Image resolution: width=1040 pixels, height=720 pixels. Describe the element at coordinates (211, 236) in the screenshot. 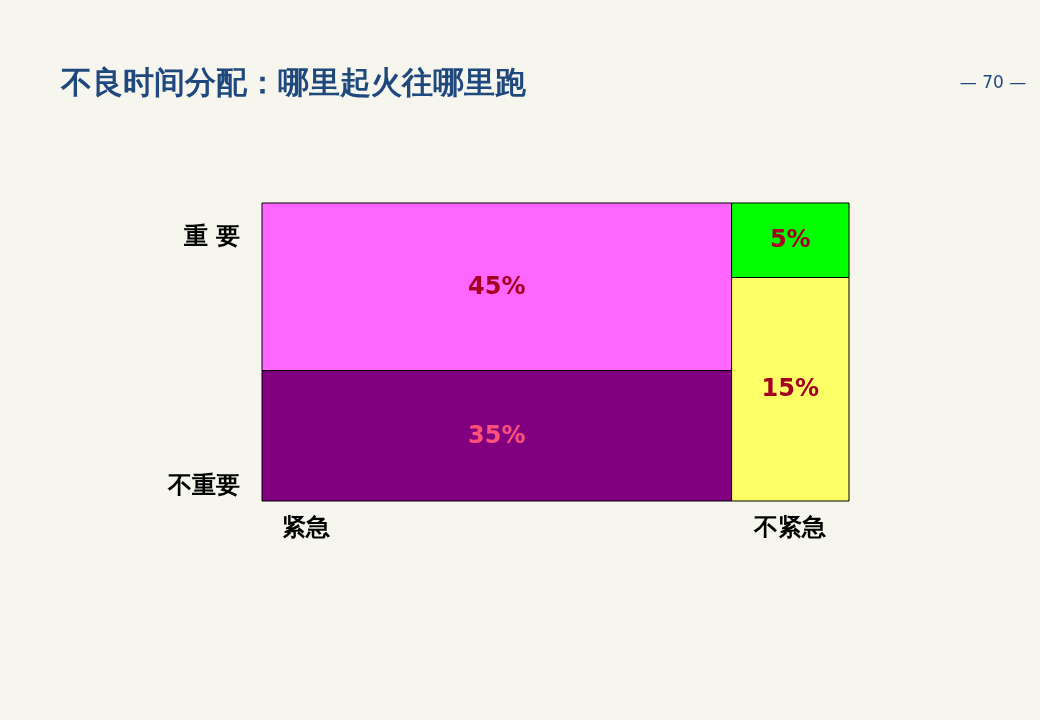

I see `series-label: 重 要` at that location.